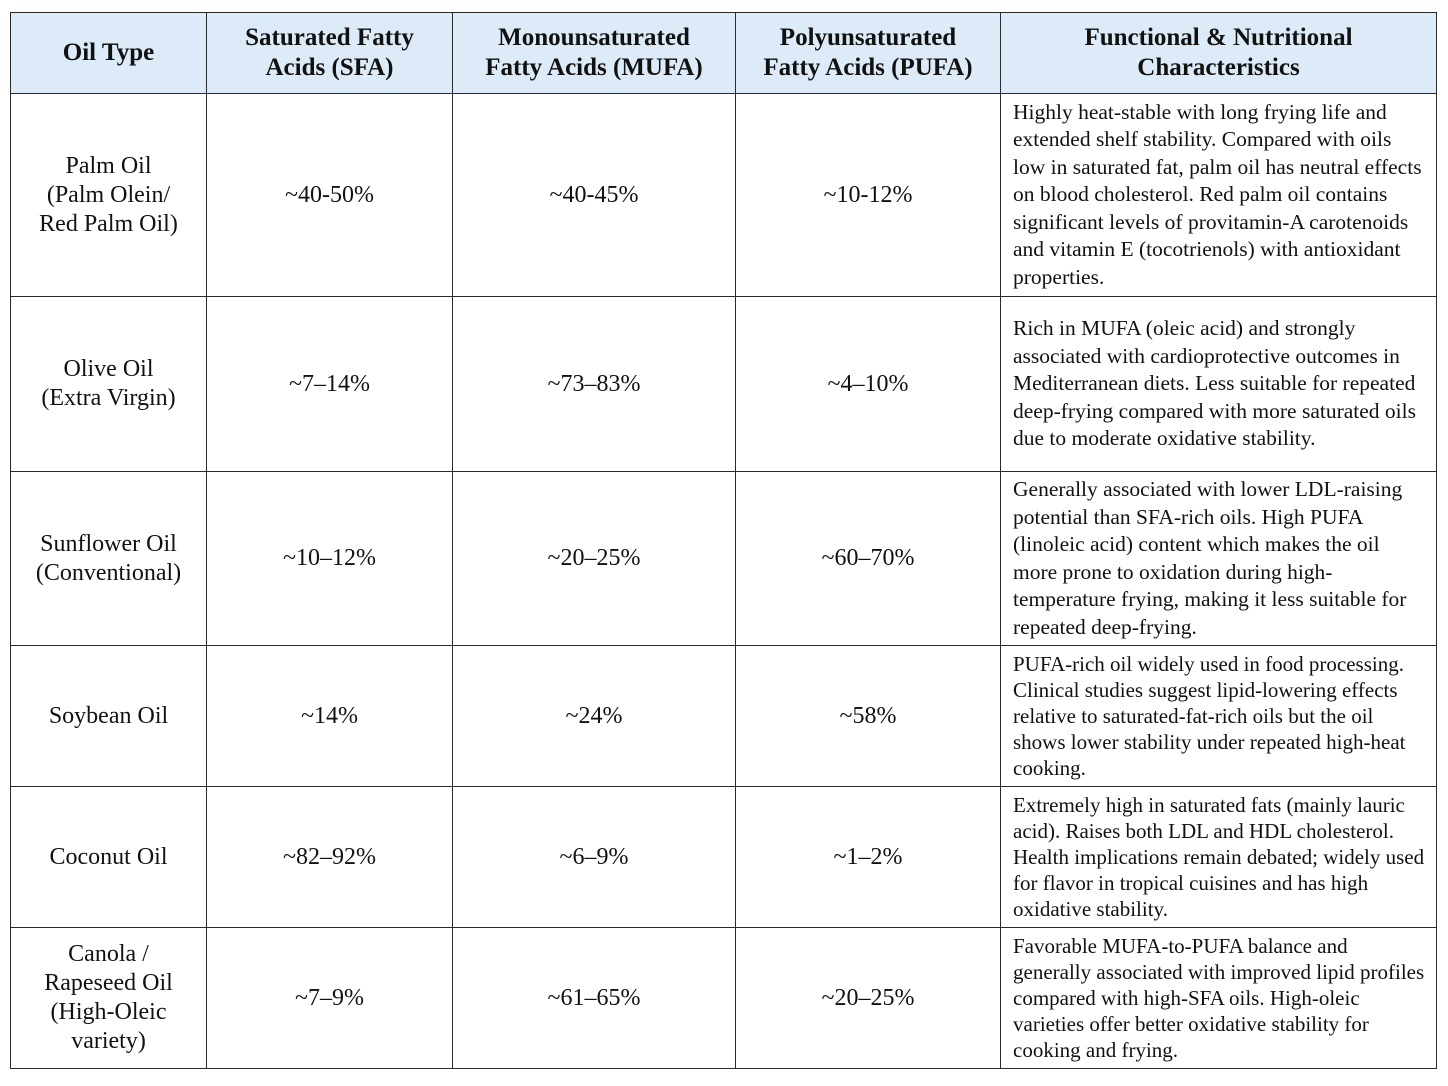 The height and width of the screenshot is (1086, 1448). What do you see at coordinates (868, 998) in the screenshot?
I see `pufa-value: ~20–25%` at bounding box center [868, 998].